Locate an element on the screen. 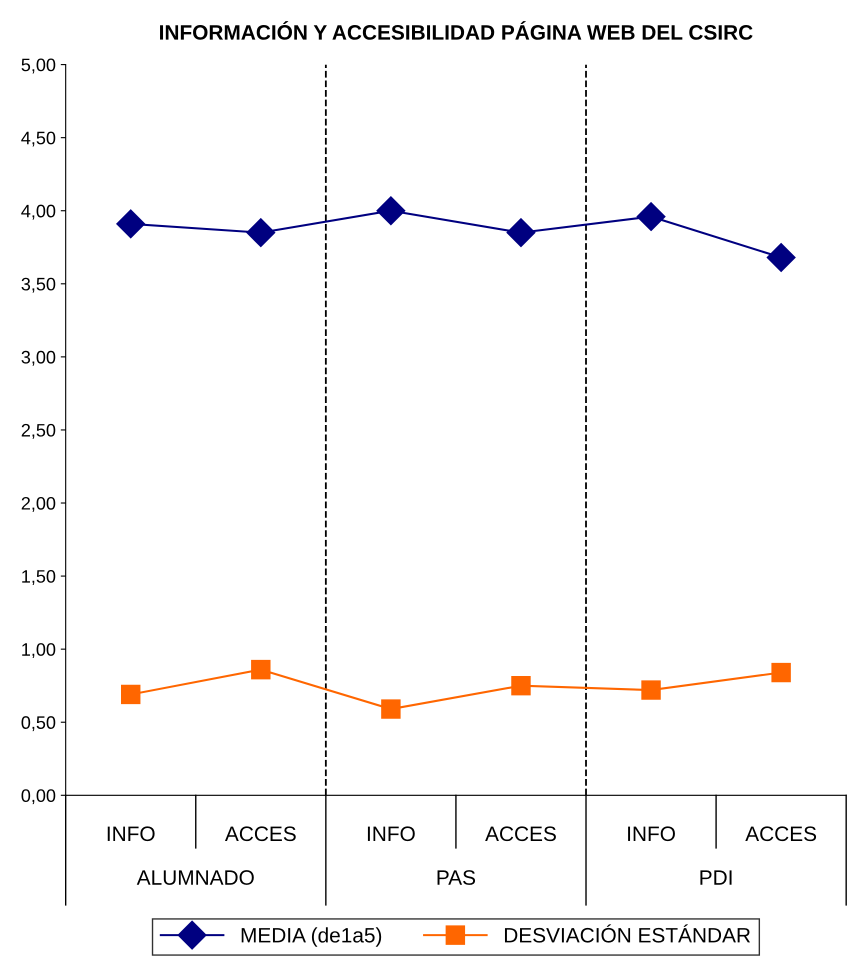  y-tick-label: 0,50 is located at coordinates (39, 724).